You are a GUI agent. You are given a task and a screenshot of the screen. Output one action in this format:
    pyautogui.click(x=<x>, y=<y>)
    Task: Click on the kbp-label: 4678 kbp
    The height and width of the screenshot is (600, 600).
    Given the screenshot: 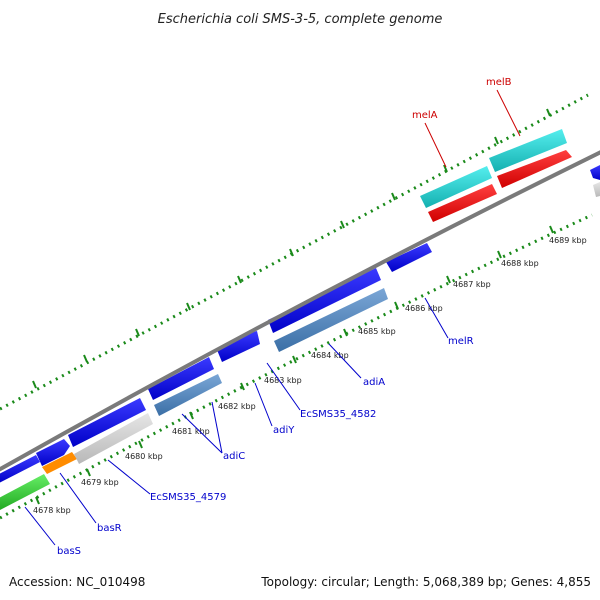 What is the action you would take?
    pyautogui.click(x=52, y=510)
    